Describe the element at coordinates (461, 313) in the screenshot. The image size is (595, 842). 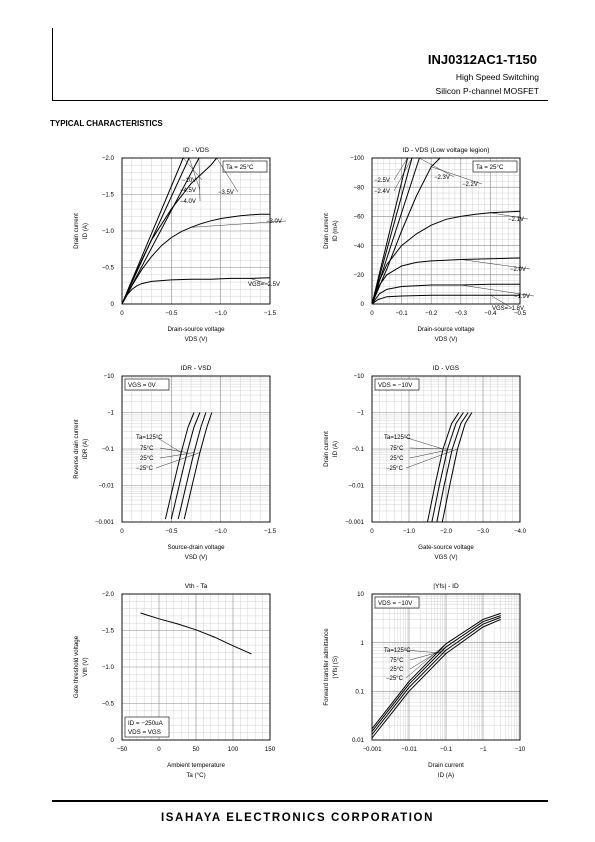
I see `x-tick-label: −0.3` at that location.